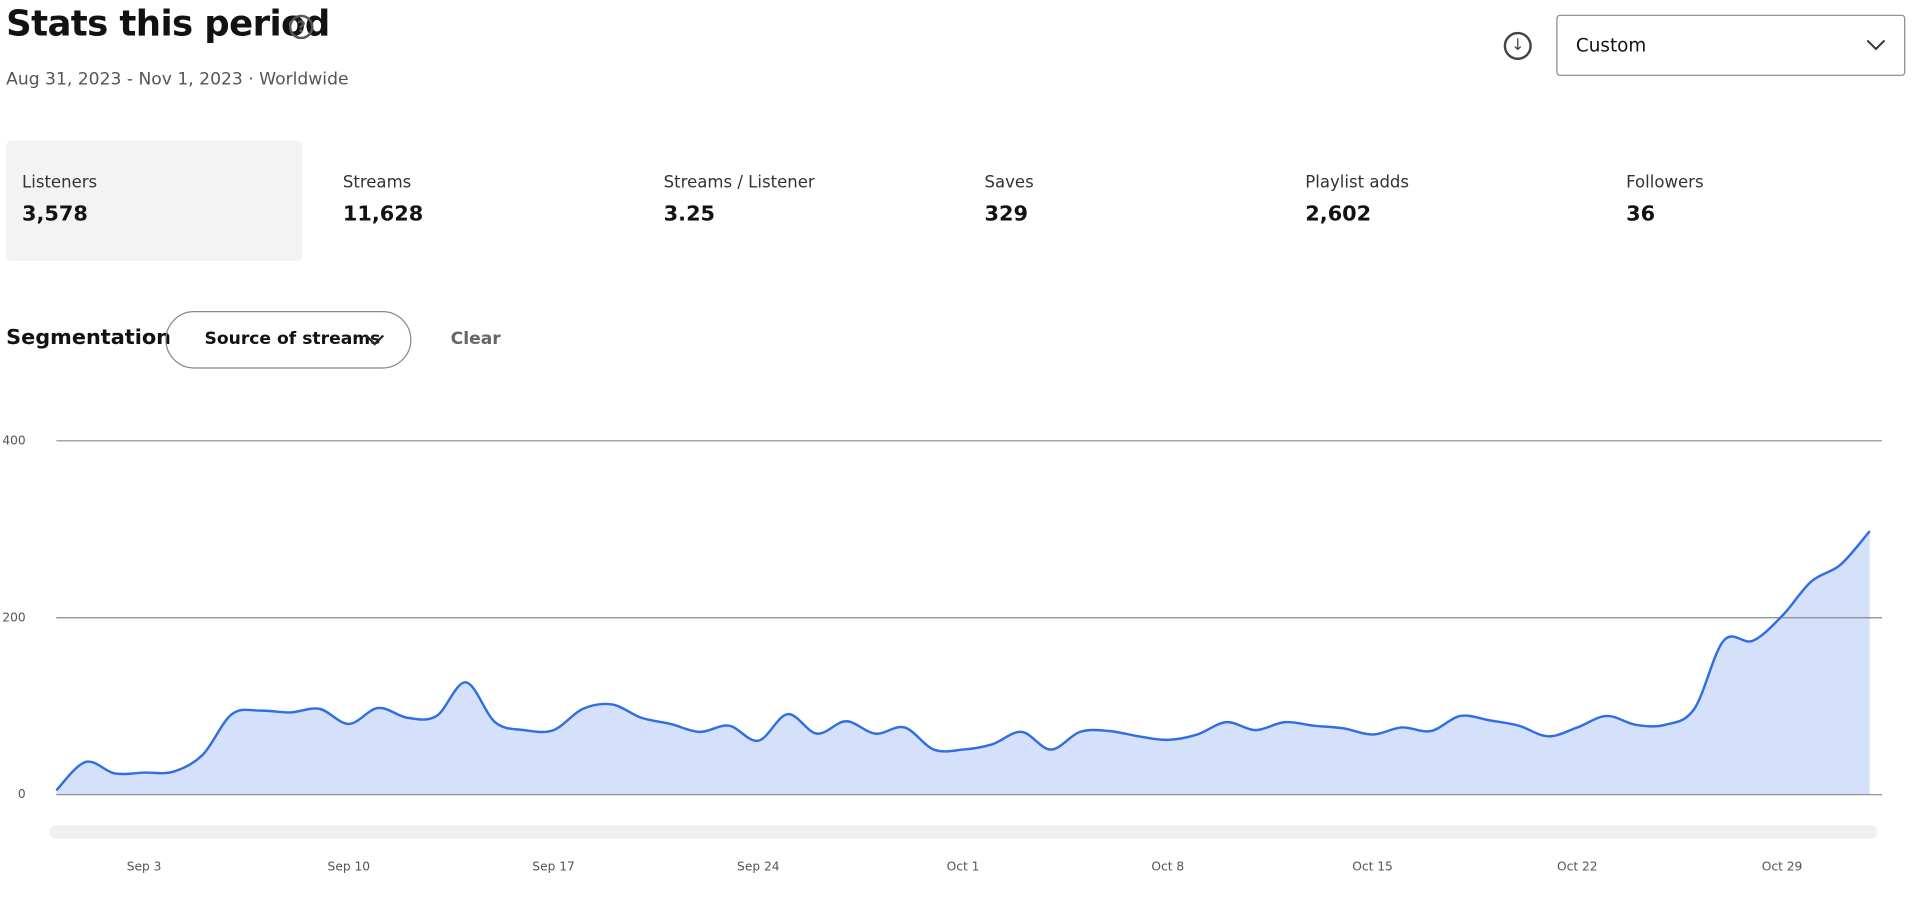 The height and width of the screenshot is (902, 1920). What do you see at coordinates (1338, 214) in the screenshot?
I see `stat-value: 2,602` at bounding box center [1338, 214].